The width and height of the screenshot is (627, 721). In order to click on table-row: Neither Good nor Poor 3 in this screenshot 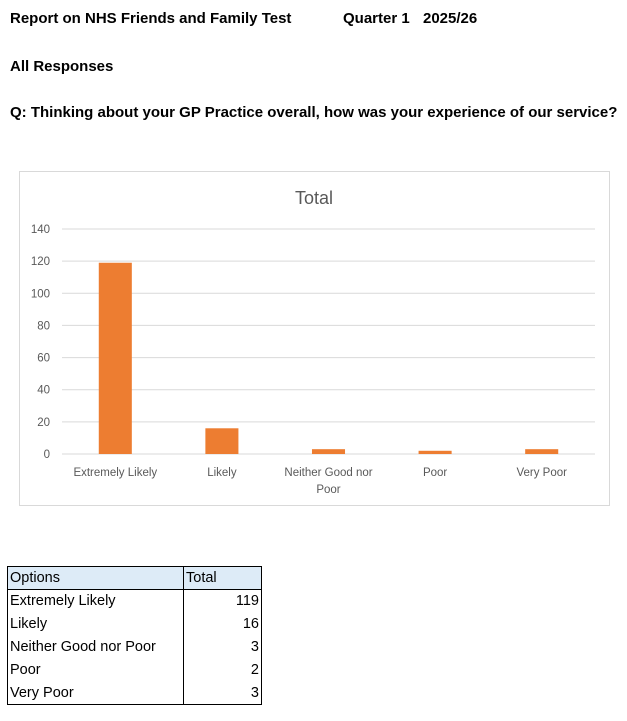, I will do `click(134, 647)`.